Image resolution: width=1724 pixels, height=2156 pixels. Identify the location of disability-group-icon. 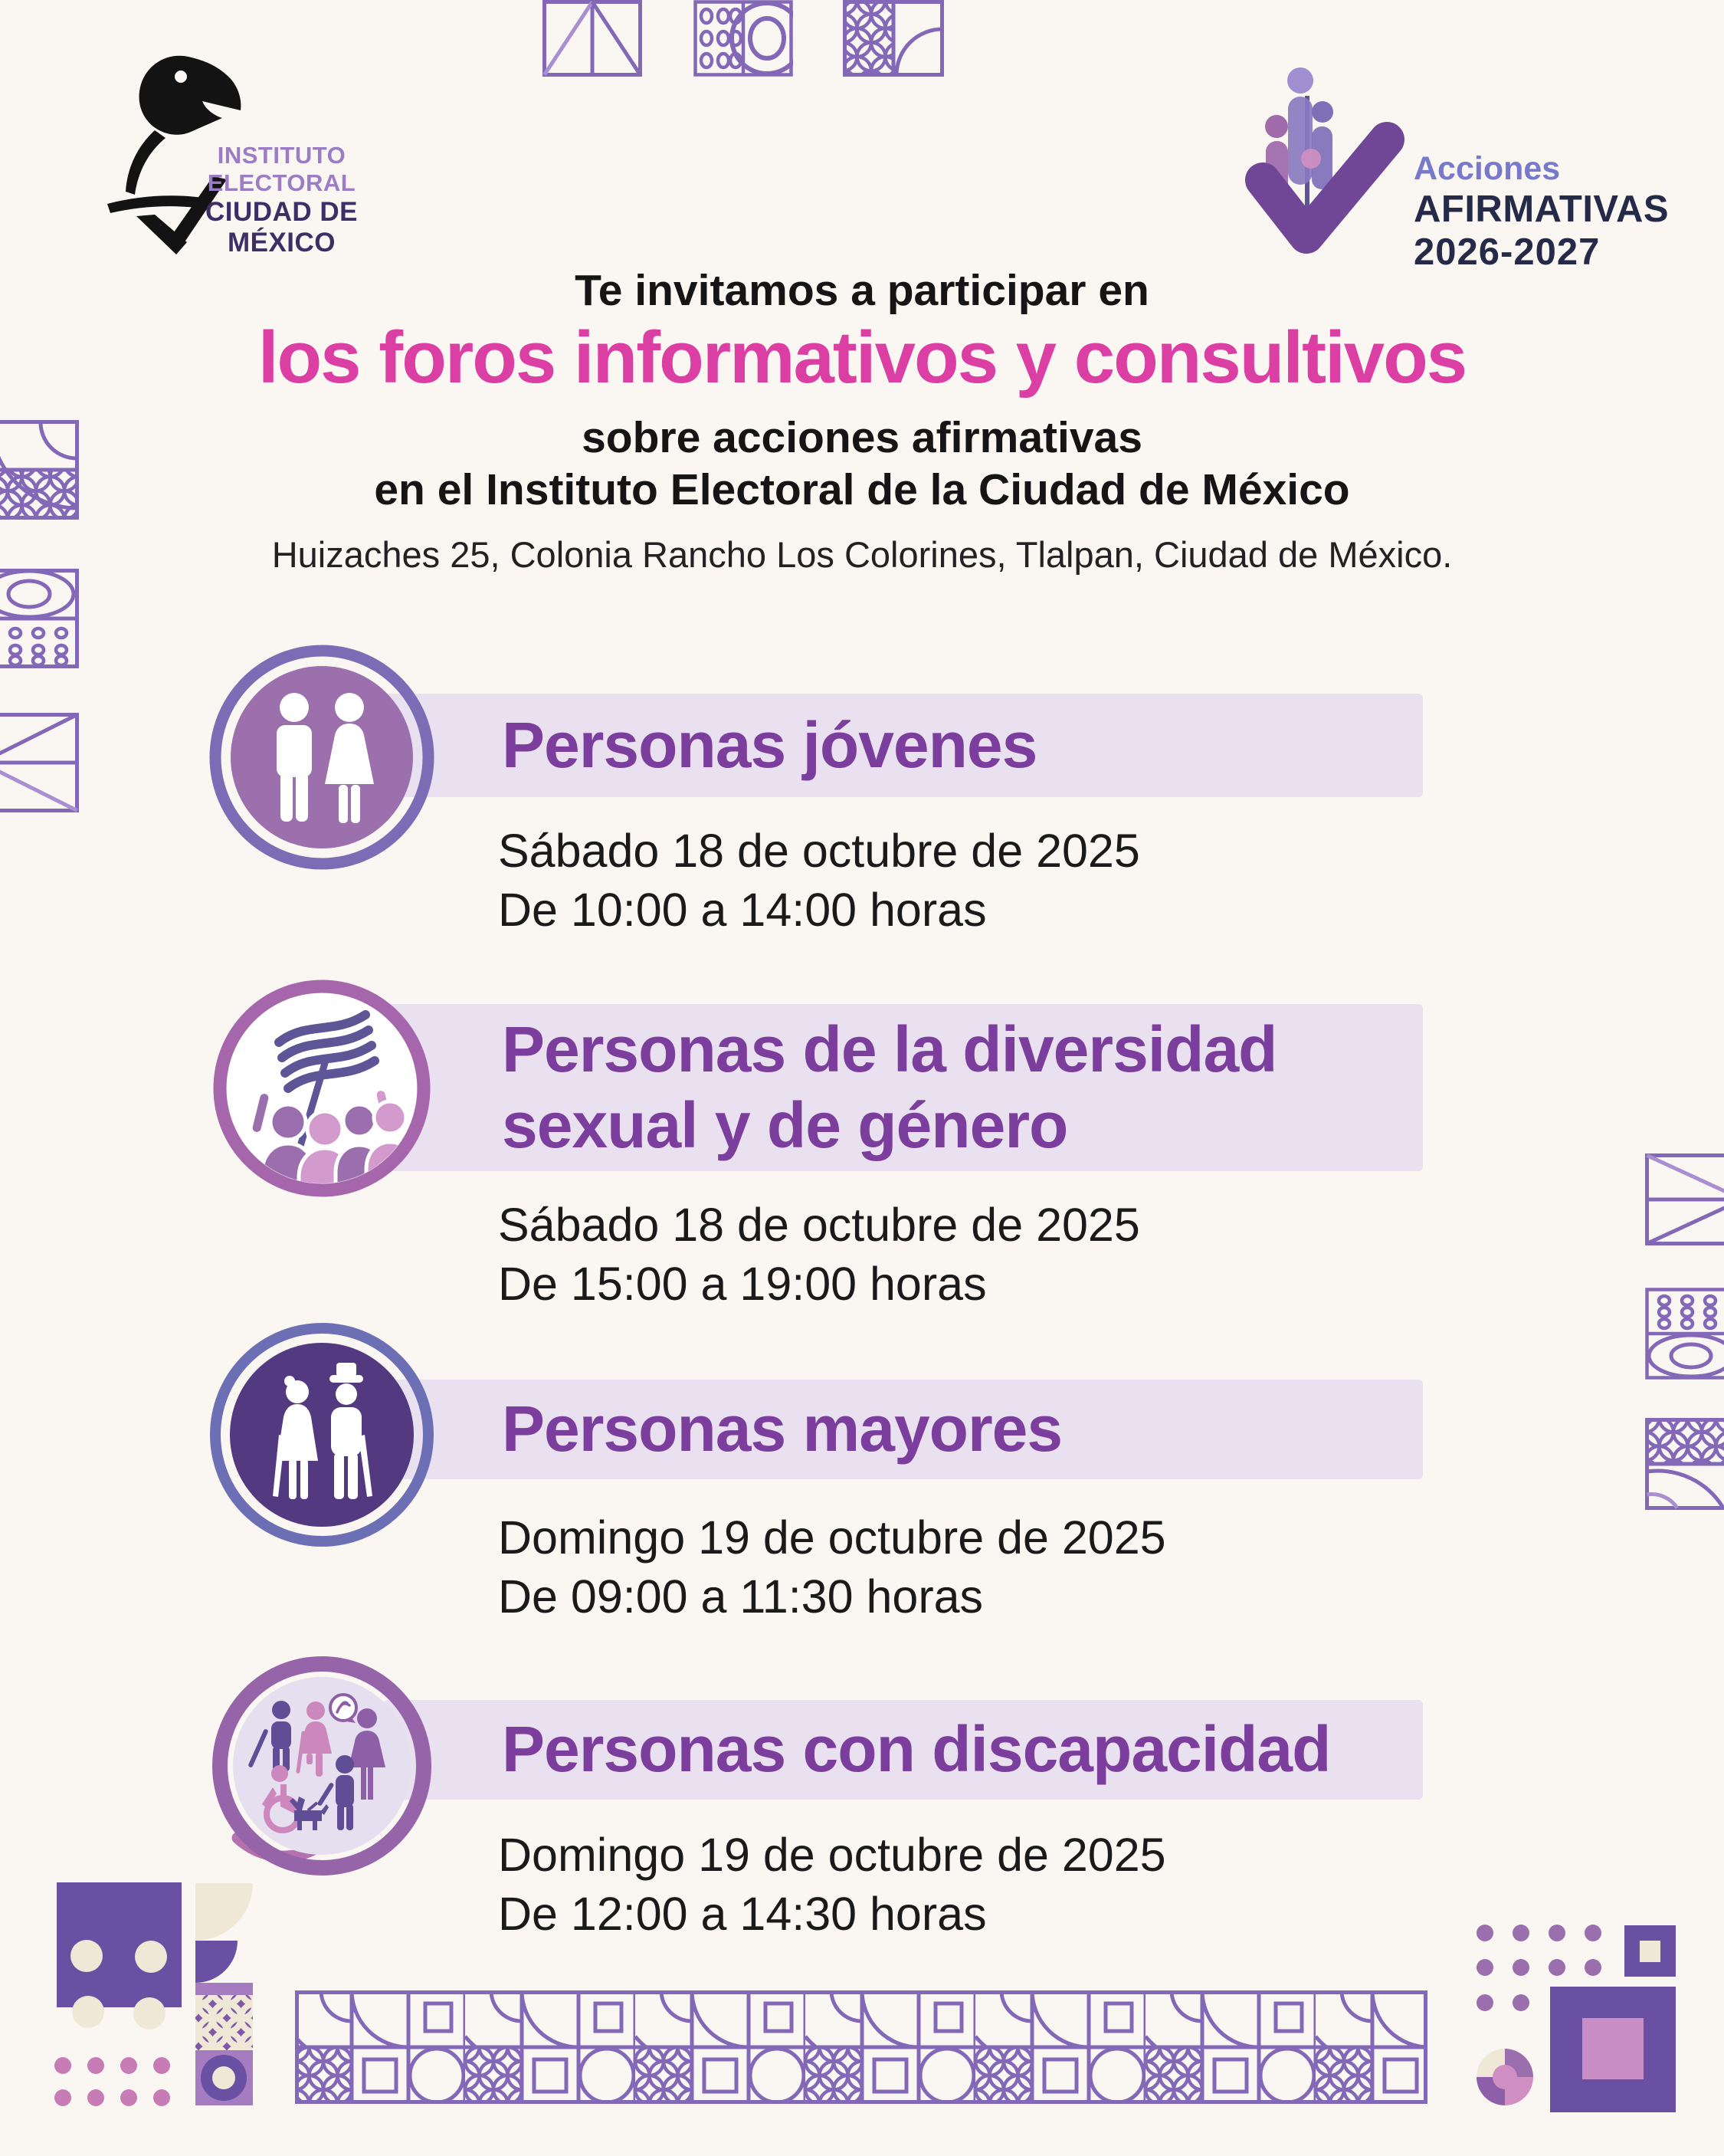
(321, 1765).